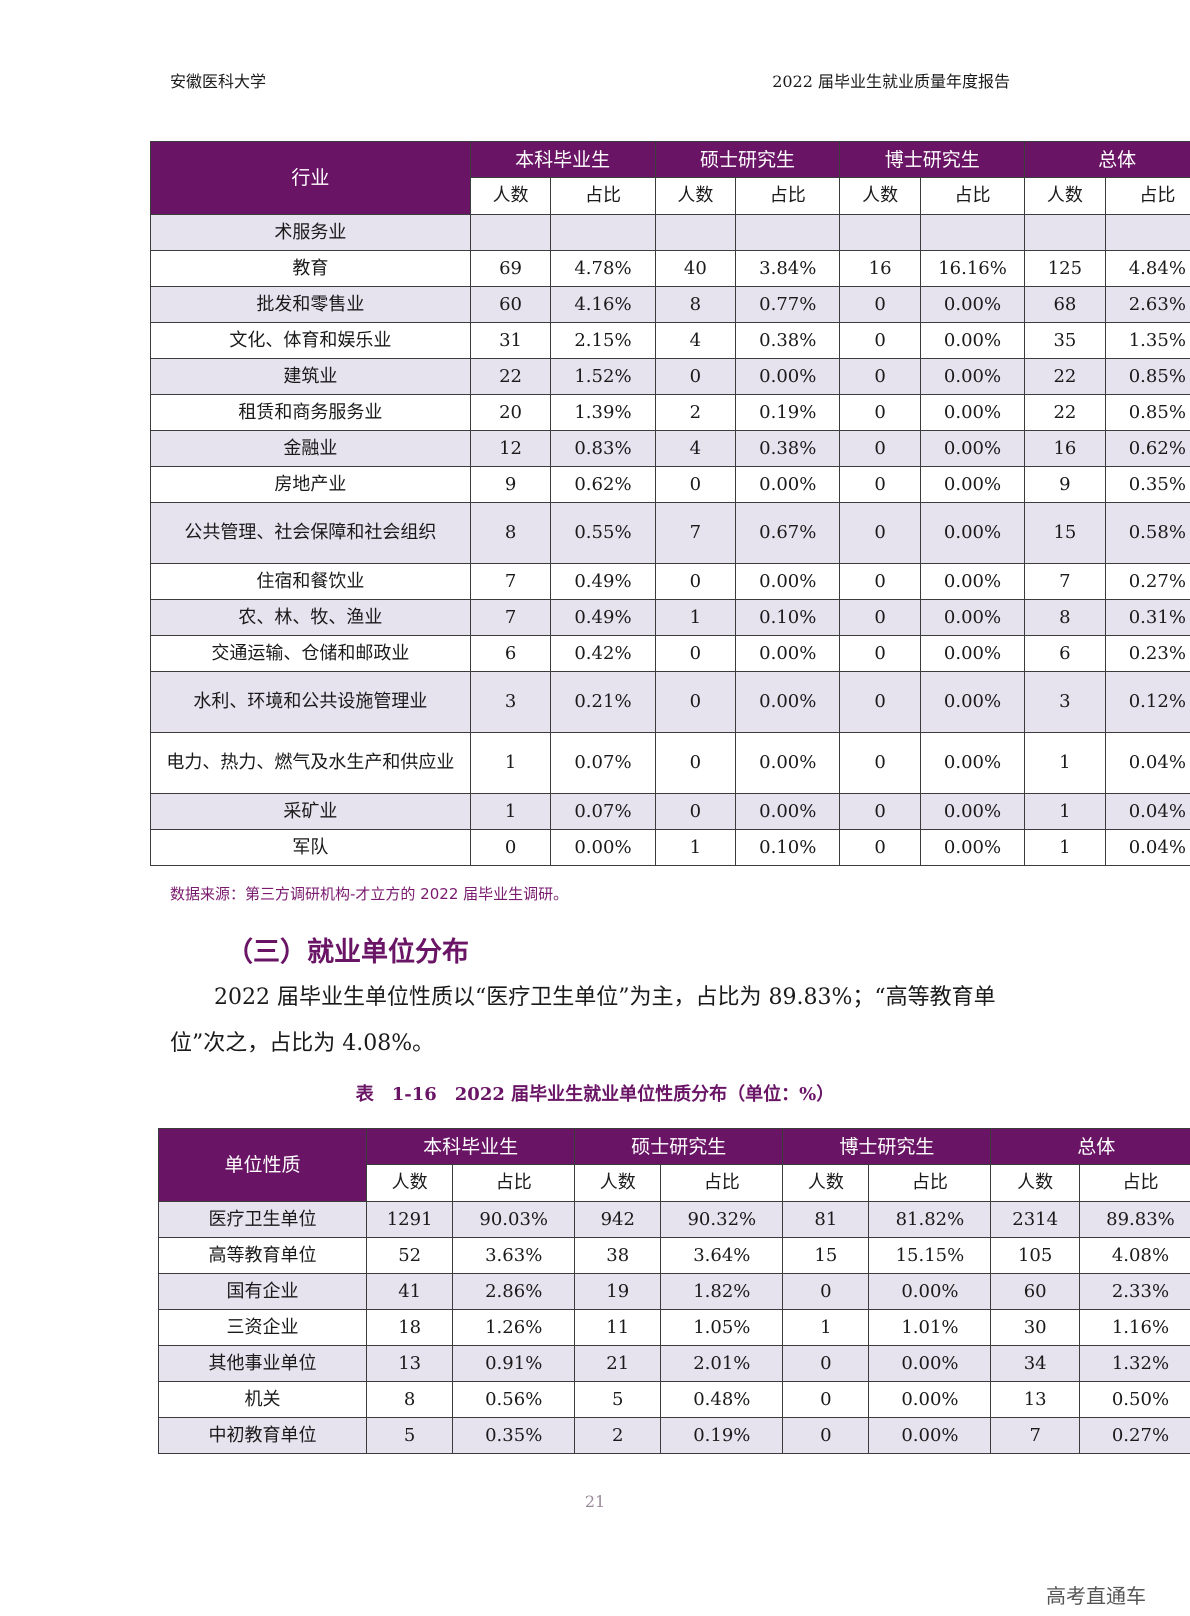 This screenshot has width=1190, height=1616. What do you see at coordinates (788, 412) in the screenshot?
I see `ratio-cell: 0.19%` at bounding box center [788, 412].